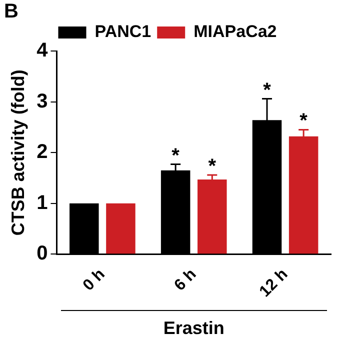 The width and height of the screenshot is (351, 348). What do you see at coordinates (18, 153) in the screenshot?
I see `y-axis-title: CTSB activity (fold)` at bounding box center [18, 153].